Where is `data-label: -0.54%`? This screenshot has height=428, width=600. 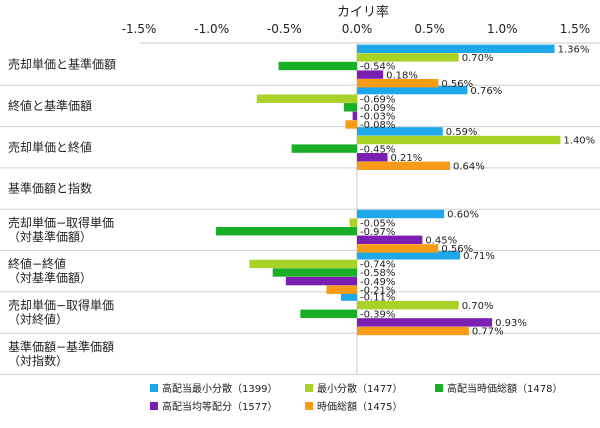 data-label: -0.54% is located at coordinates (377, 67).